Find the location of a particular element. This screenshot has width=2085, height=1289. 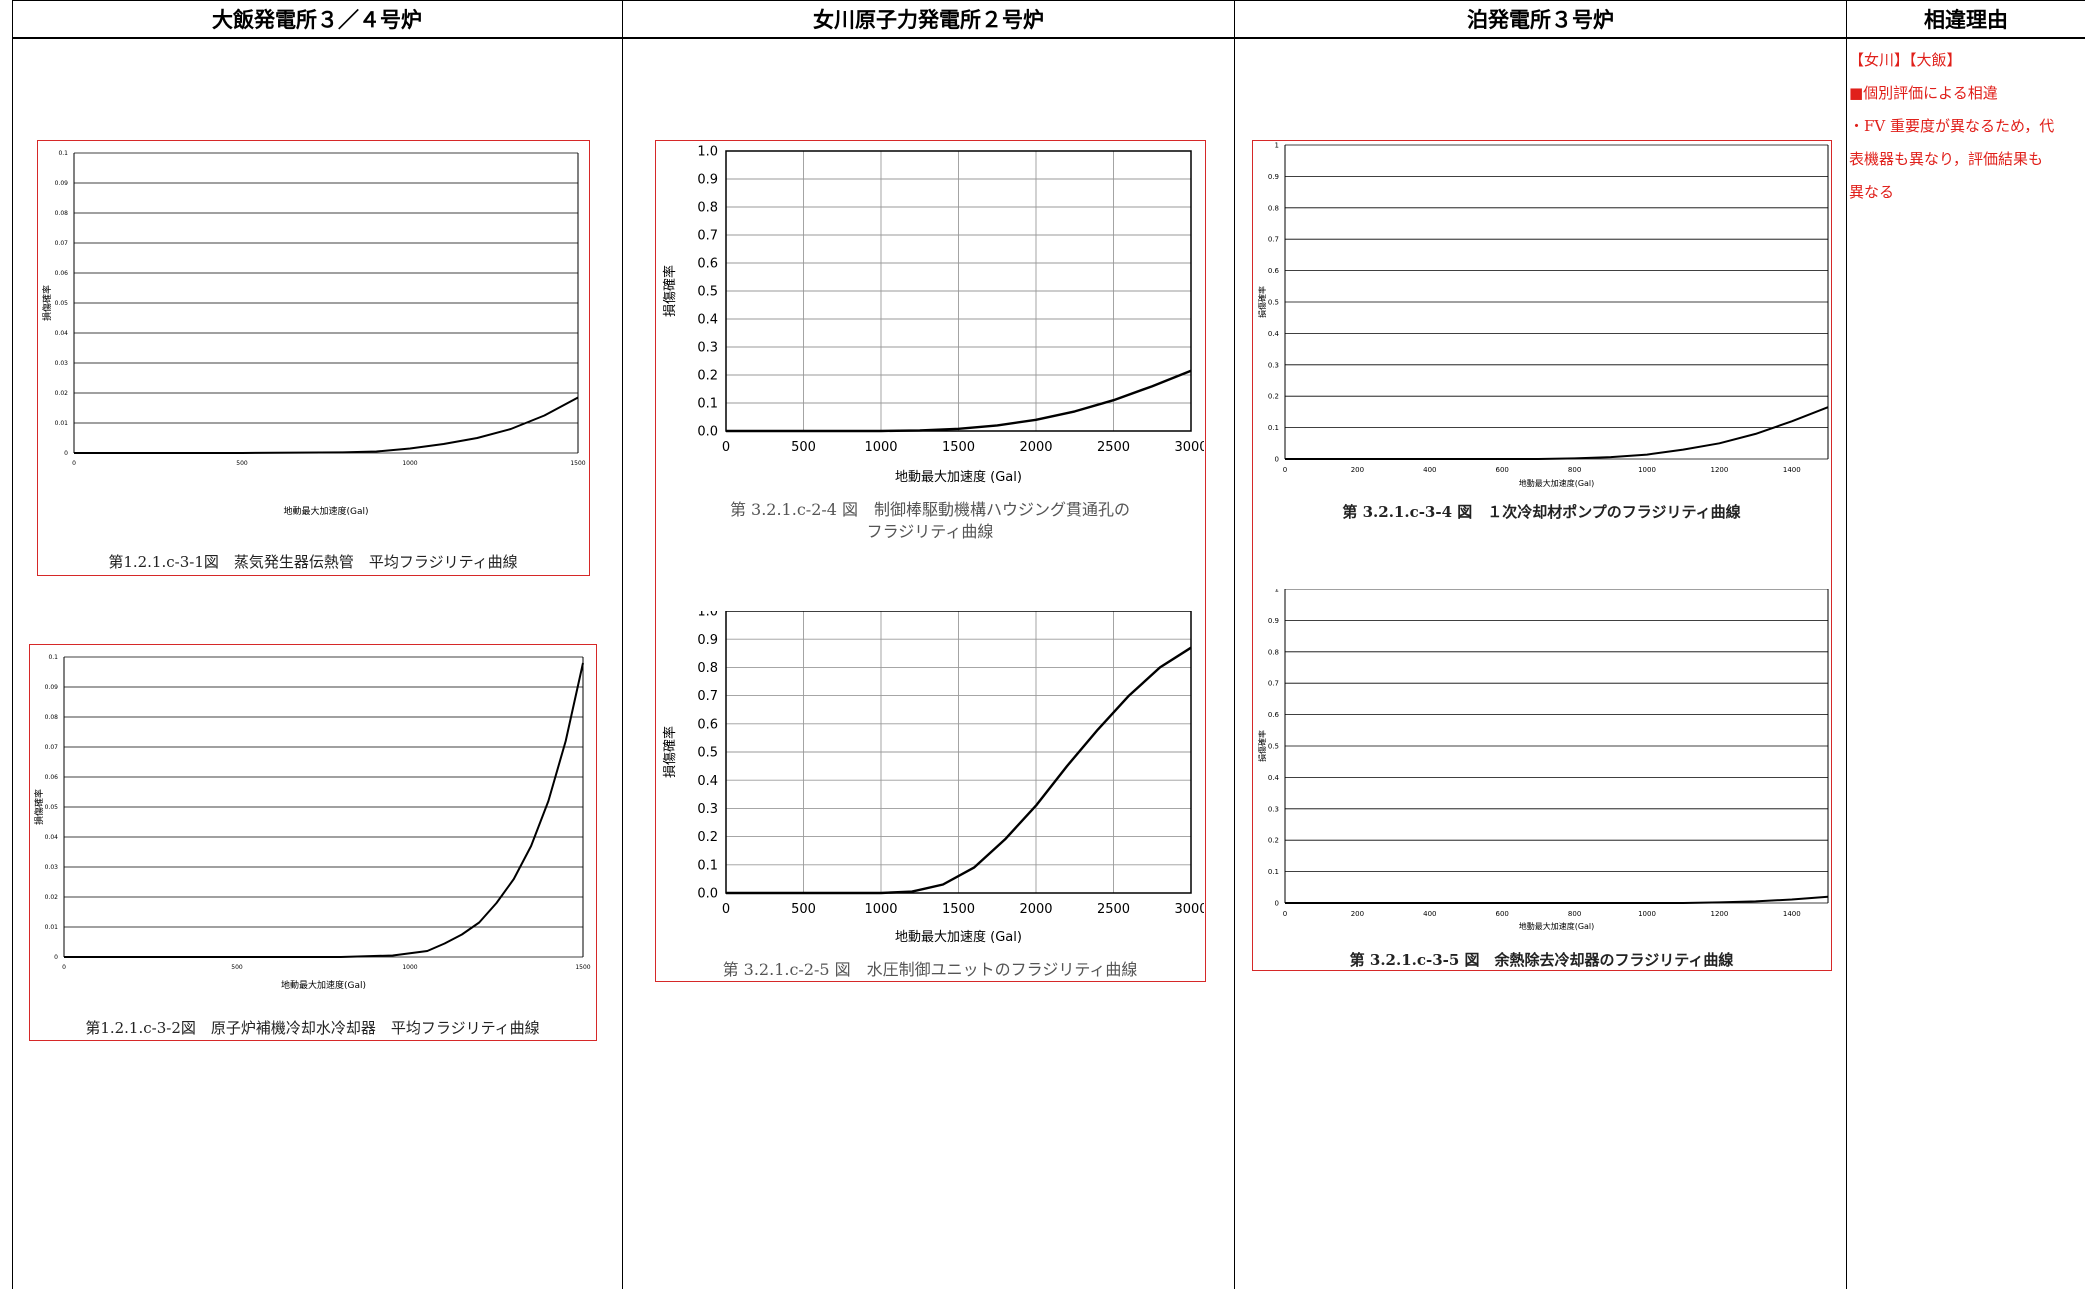

header-ohi: 大飯発電所３／４号炉 is located at coordinates (317, 19).